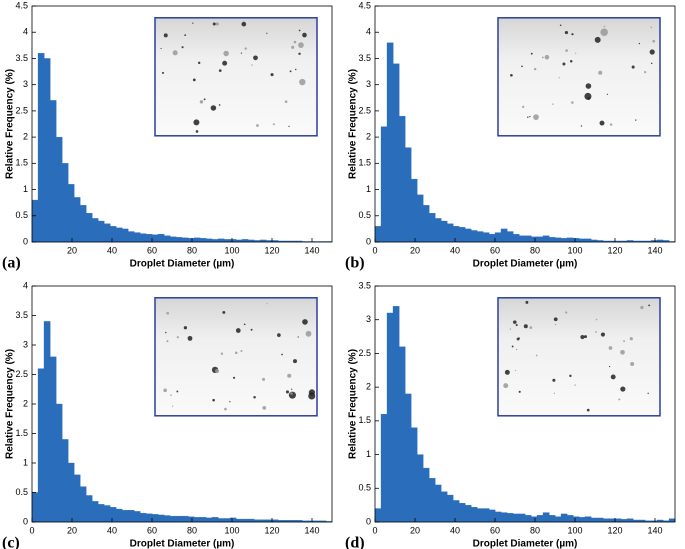  Describe the element at coordinates (614, 530) in the screenshot. I see `x-tick-label: 120` at that location.